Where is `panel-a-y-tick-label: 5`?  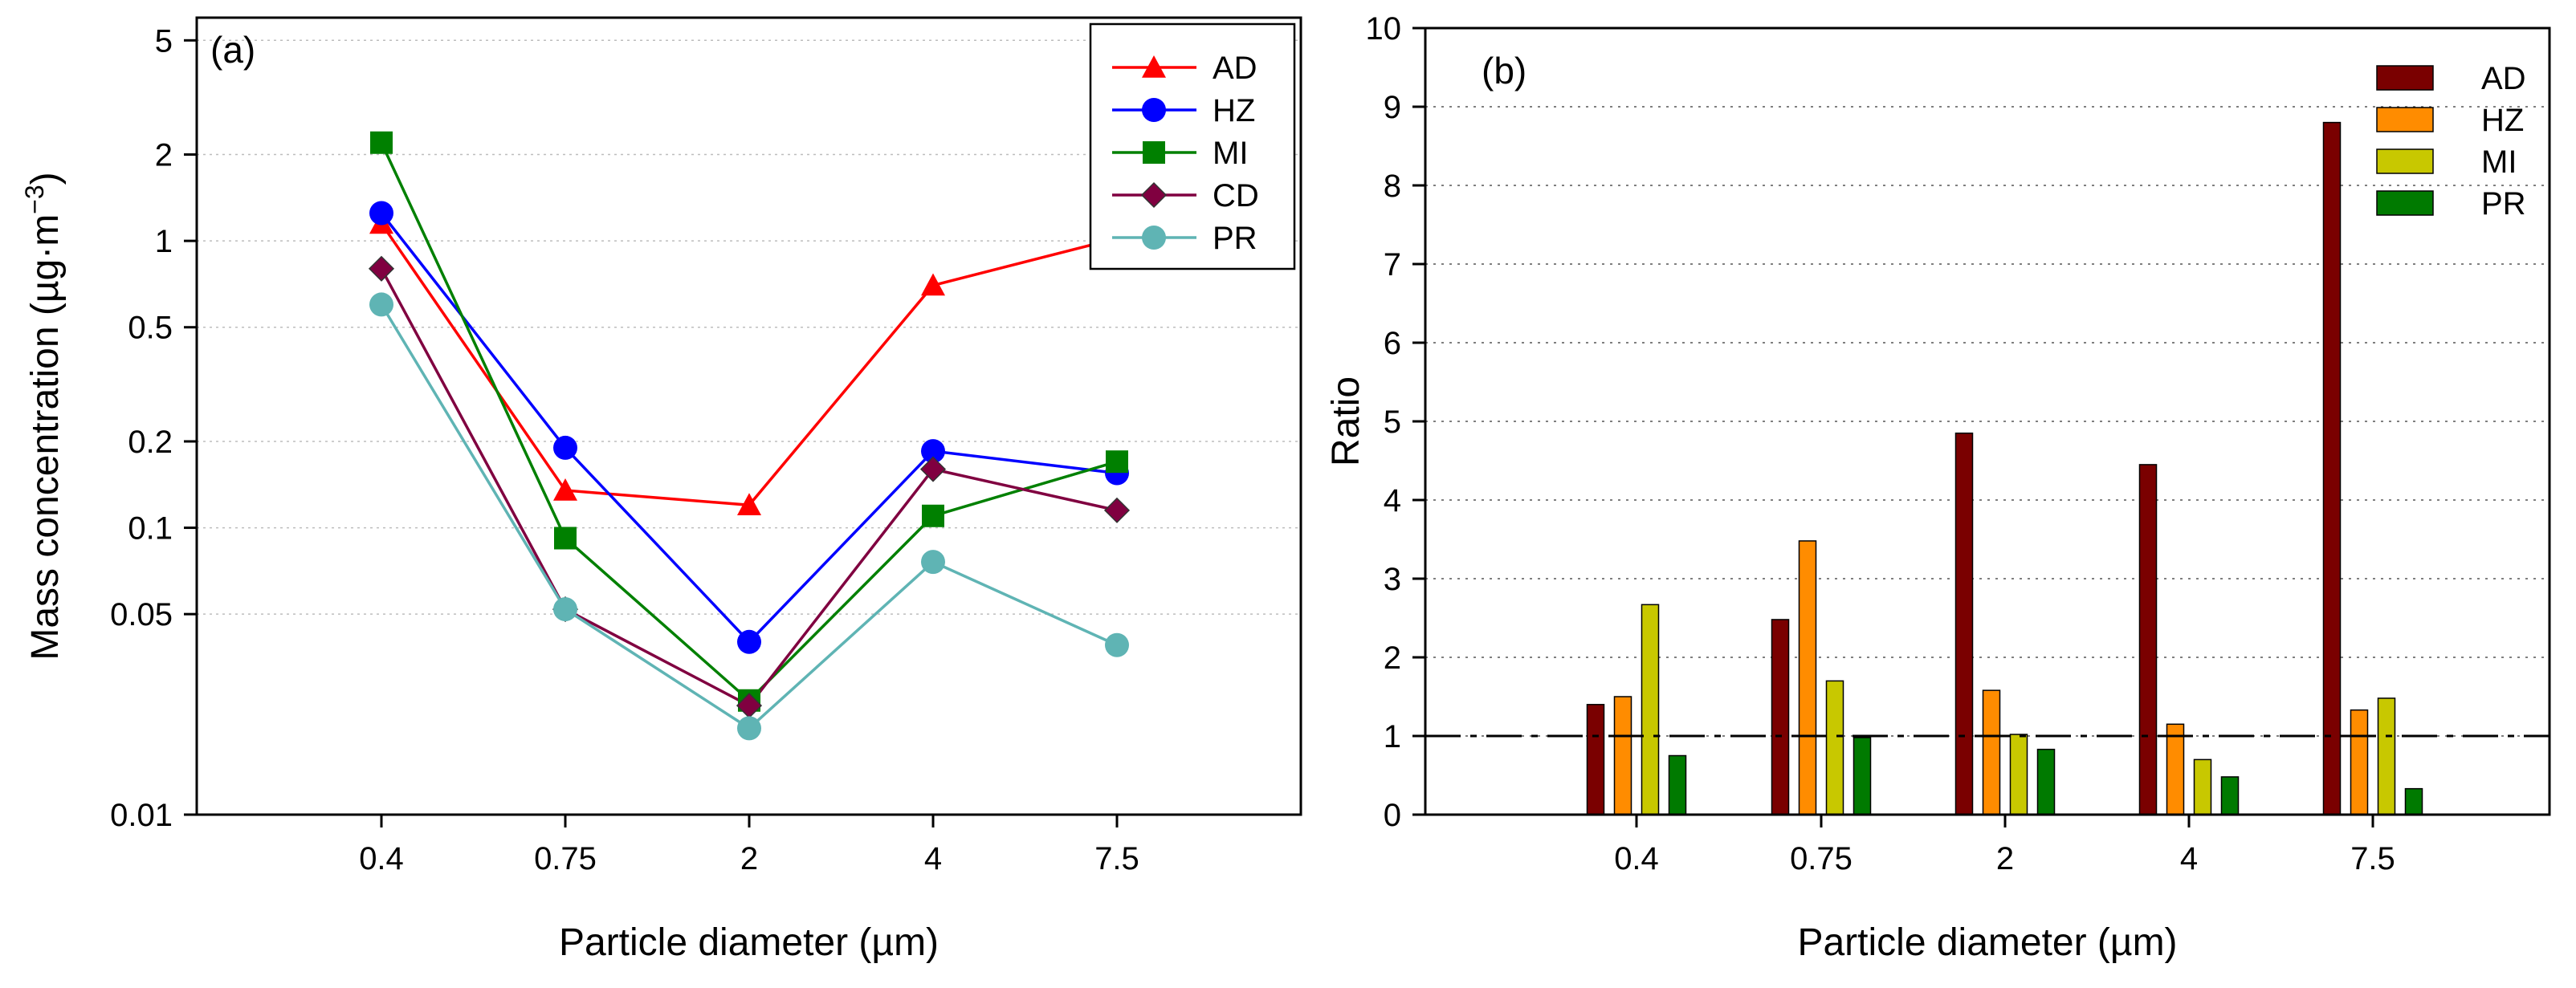
panel-a-y-tick-label: 5 is located at coordinates (164, 41).